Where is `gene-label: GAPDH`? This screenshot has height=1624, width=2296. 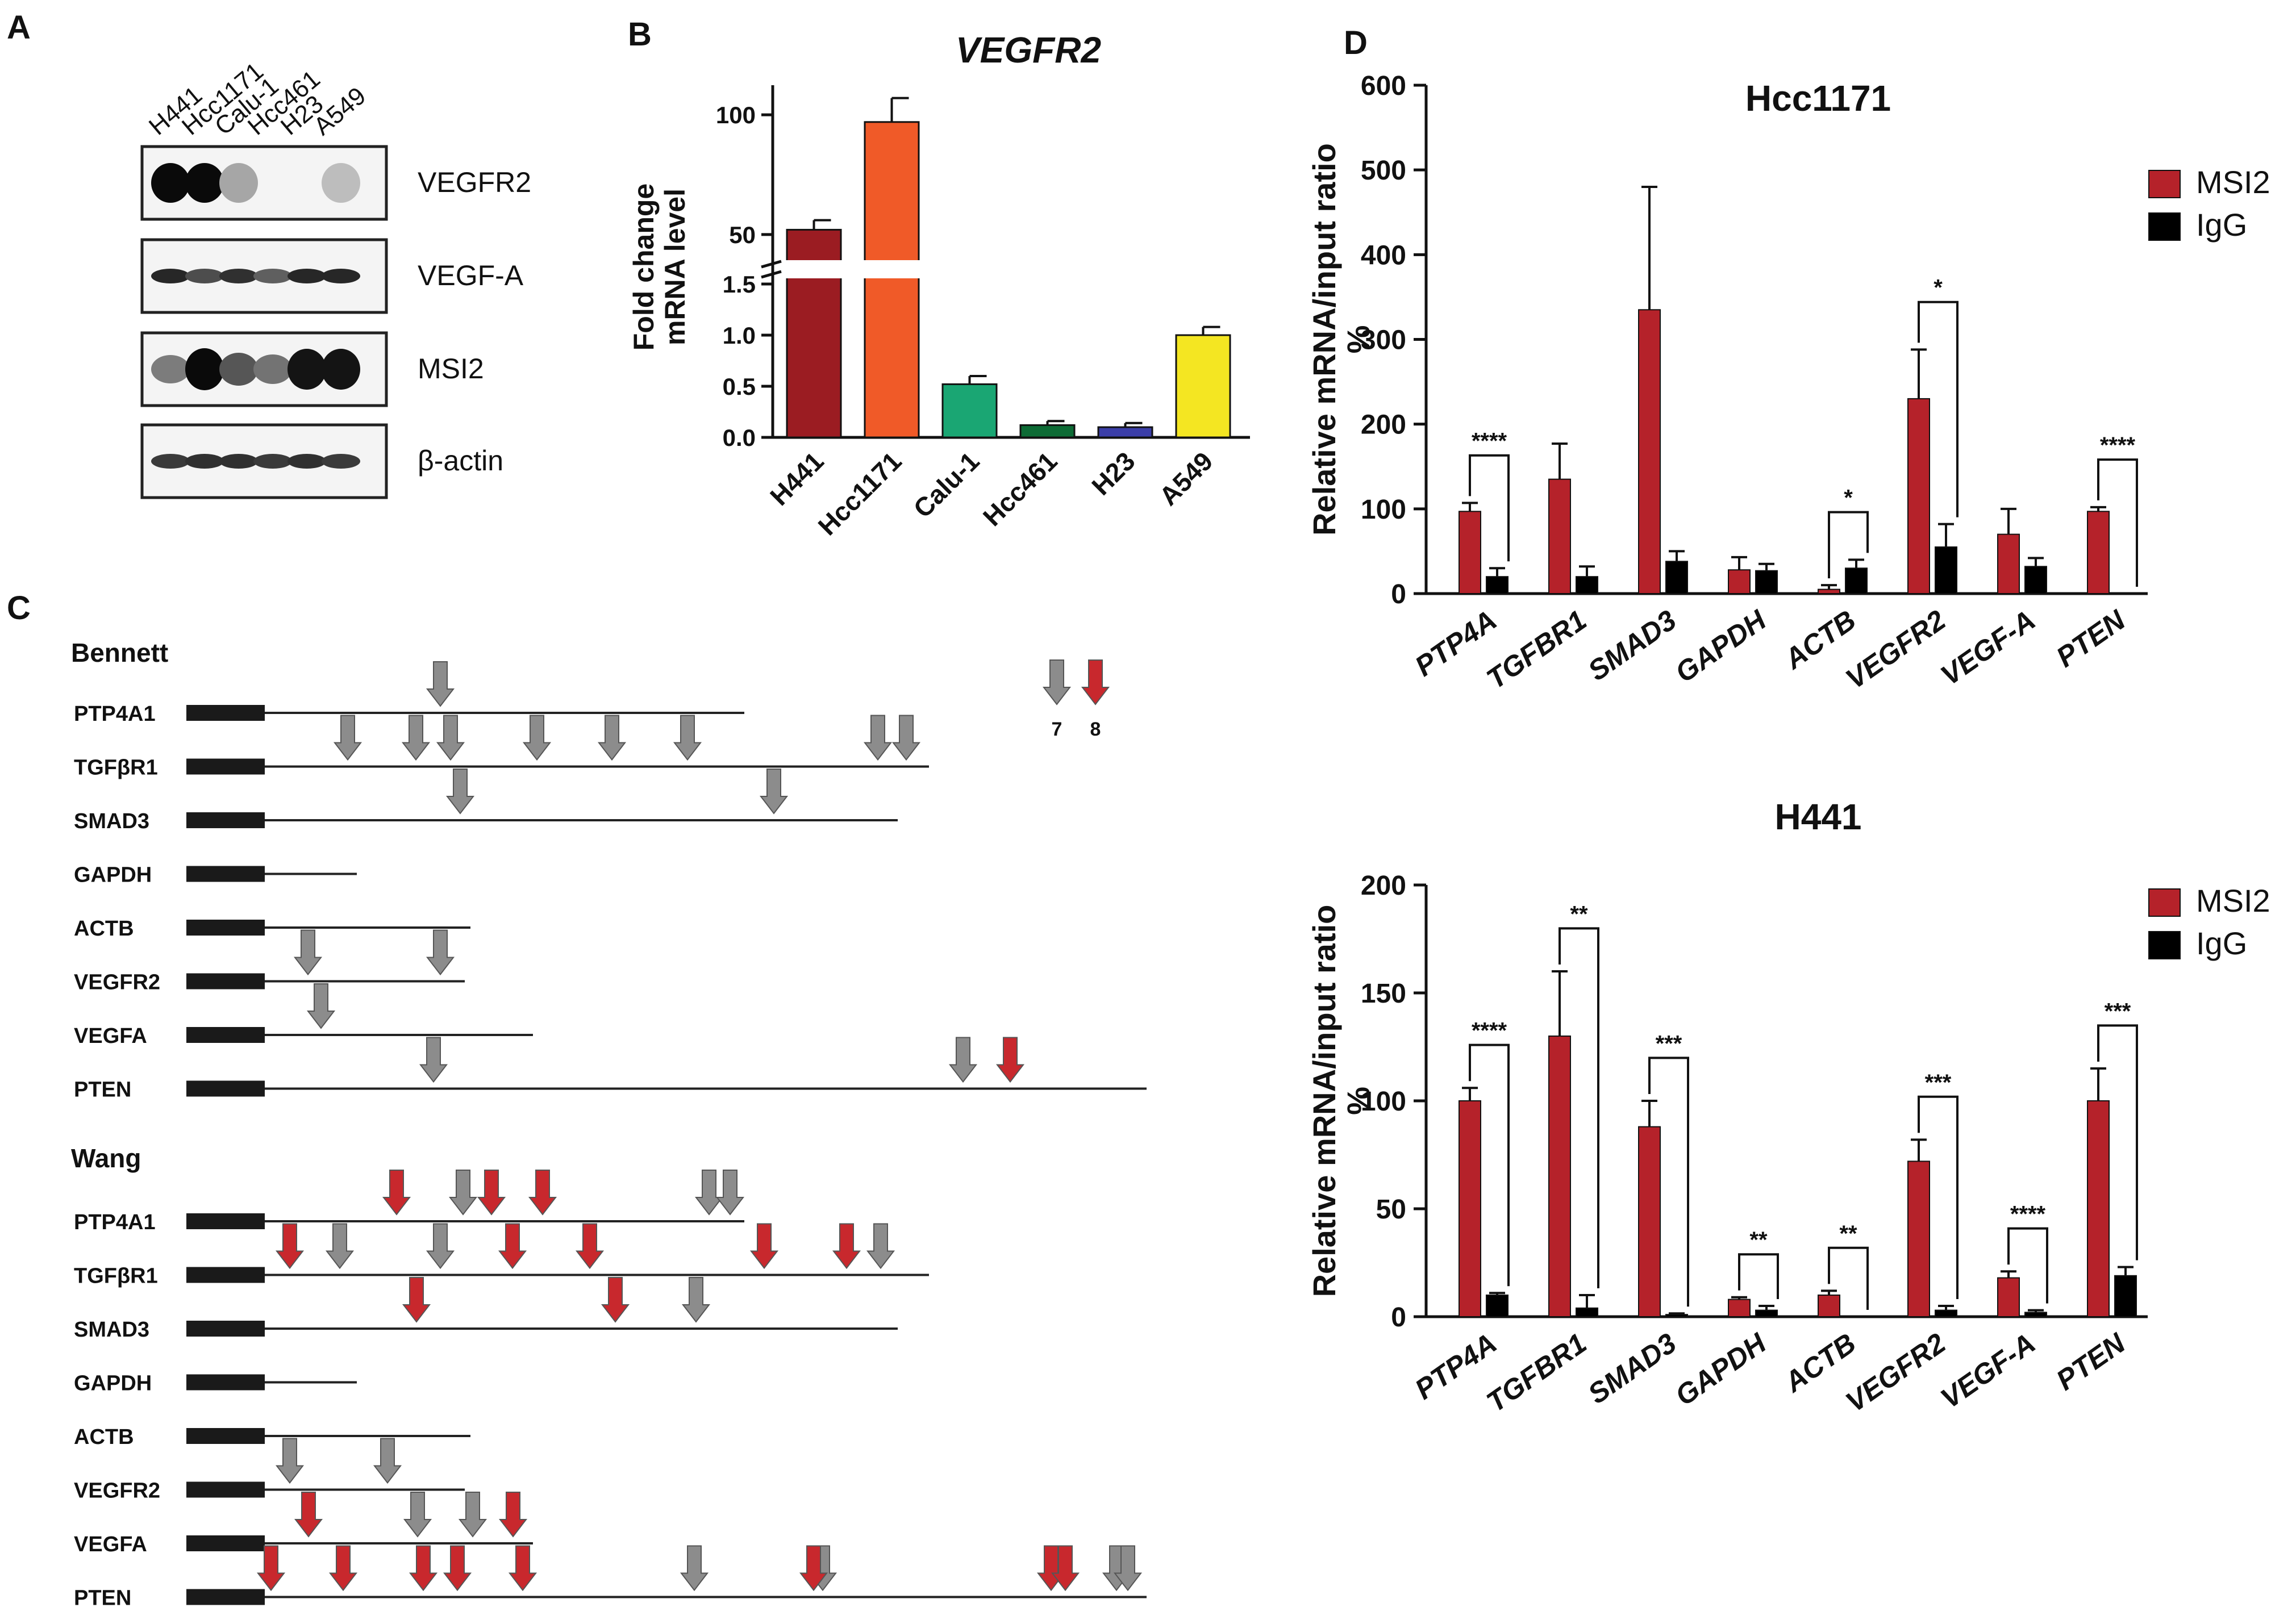
gene-label: GAPDH is located at coordinates (113, 875).